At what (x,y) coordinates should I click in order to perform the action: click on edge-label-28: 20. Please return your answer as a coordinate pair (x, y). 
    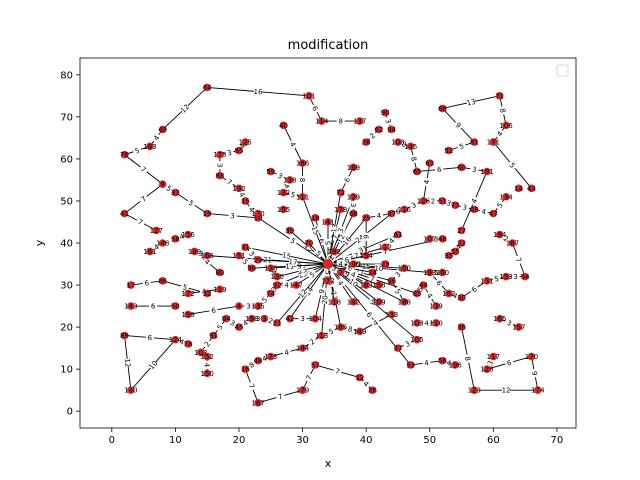
    Looking at the image, I should click on (325, 300).